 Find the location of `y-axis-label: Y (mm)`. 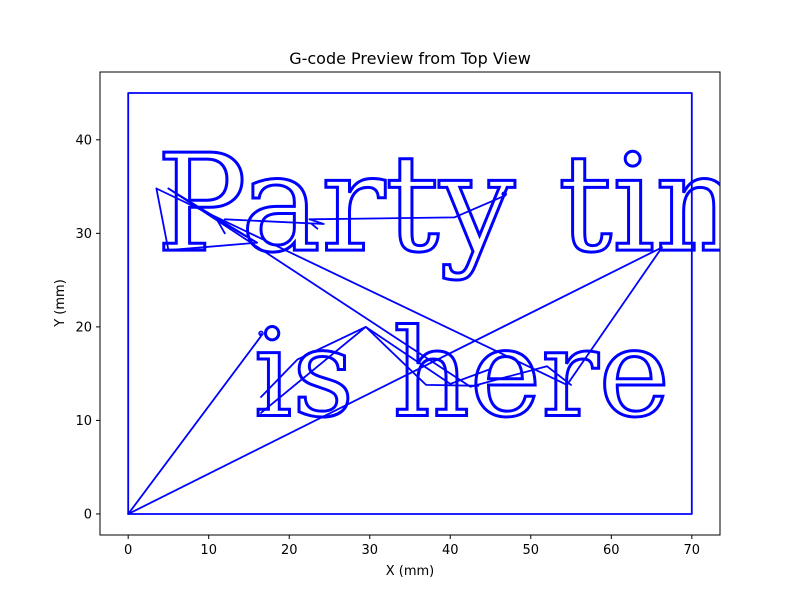

y-axis-label: Y (mm) is located at coordinates (60, 303).